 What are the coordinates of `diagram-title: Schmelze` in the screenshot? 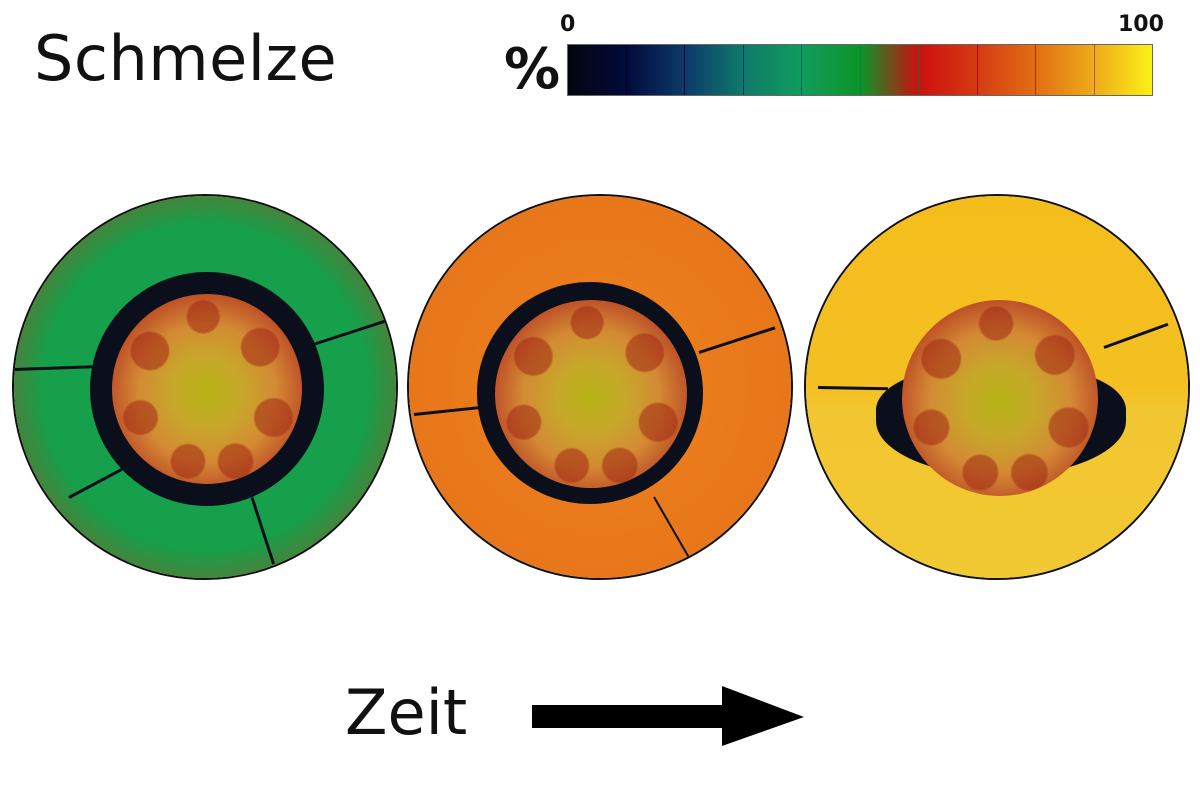 It's located at (186, 58).